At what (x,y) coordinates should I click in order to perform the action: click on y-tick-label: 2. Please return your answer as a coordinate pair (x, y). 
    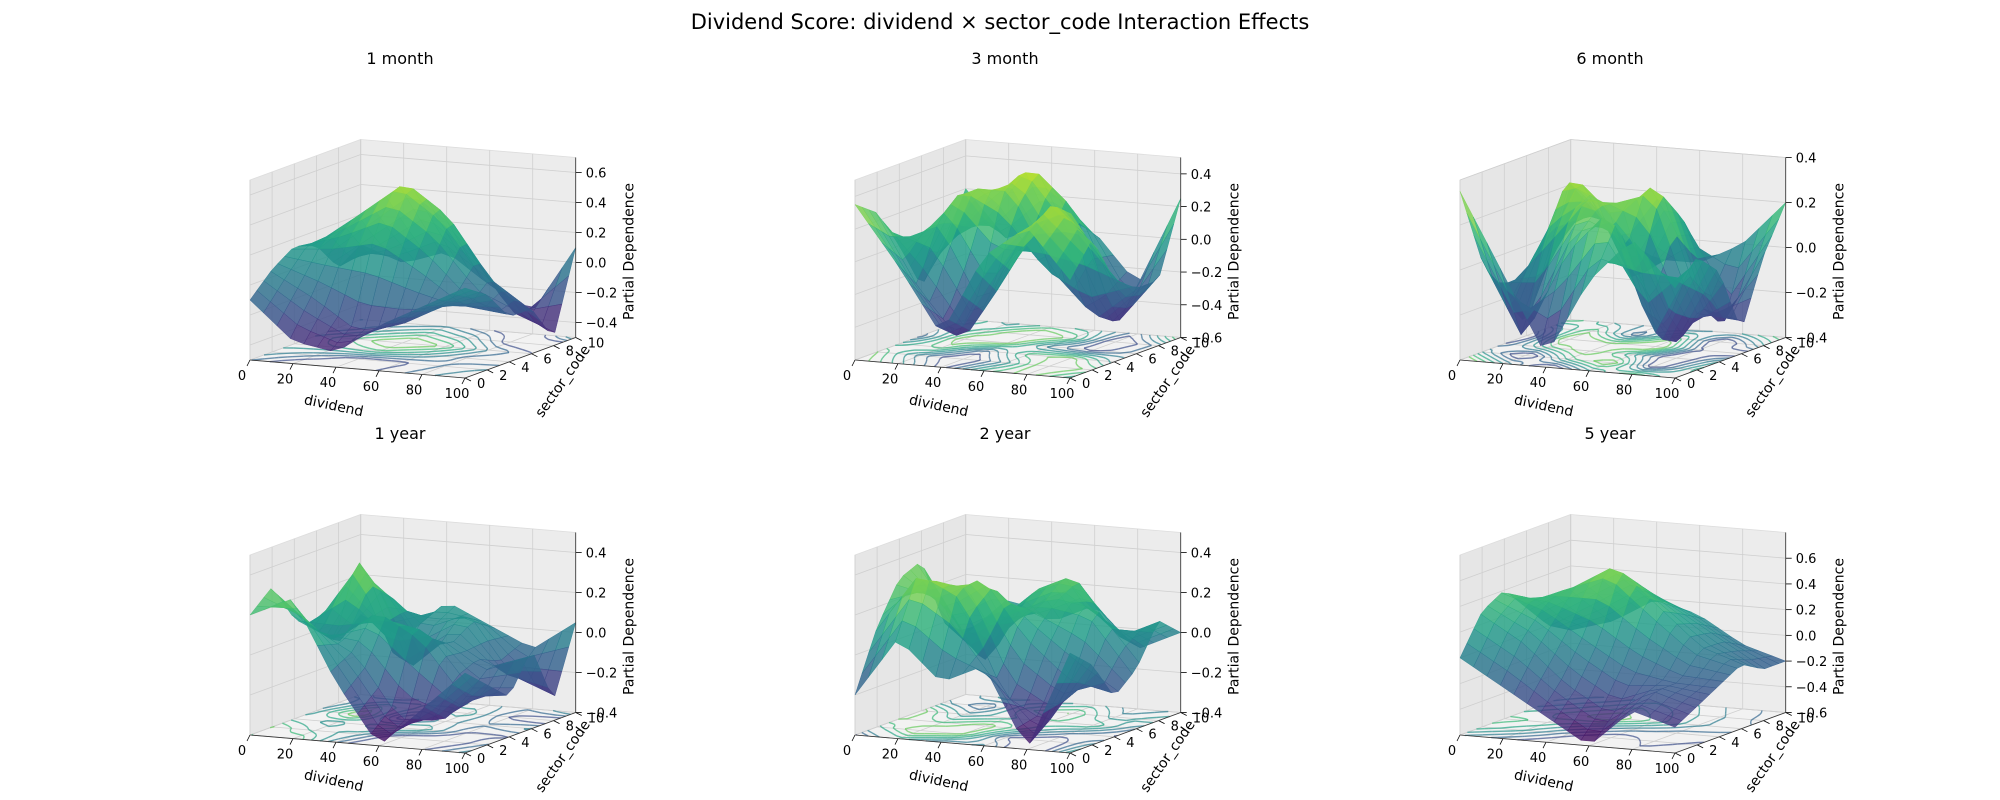
    Looking at the image, I should click on (1108, 751).